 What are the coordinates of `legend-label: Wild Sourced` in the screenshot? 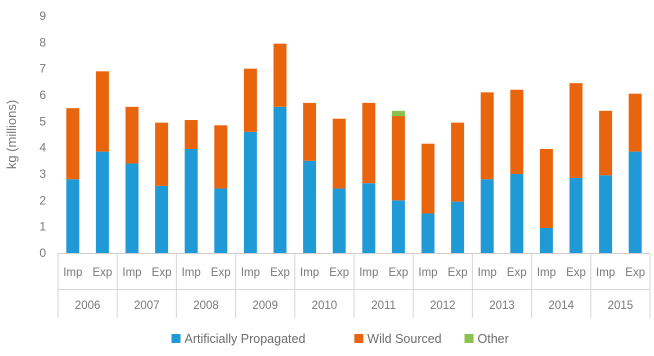 It's located at (404, 339).